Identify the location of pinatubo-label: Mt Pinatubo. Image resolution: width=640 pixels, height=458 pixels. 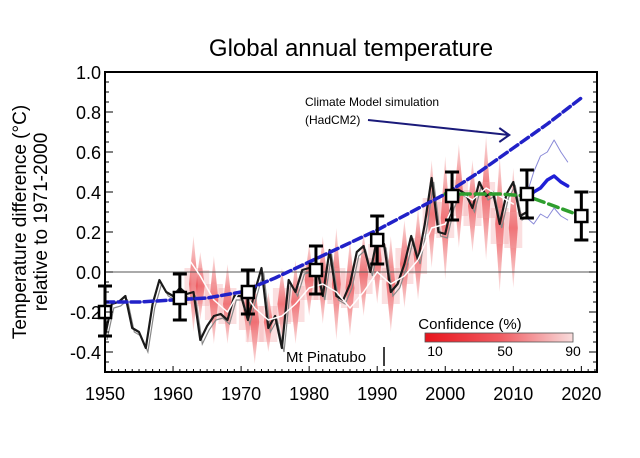
(326, 357).